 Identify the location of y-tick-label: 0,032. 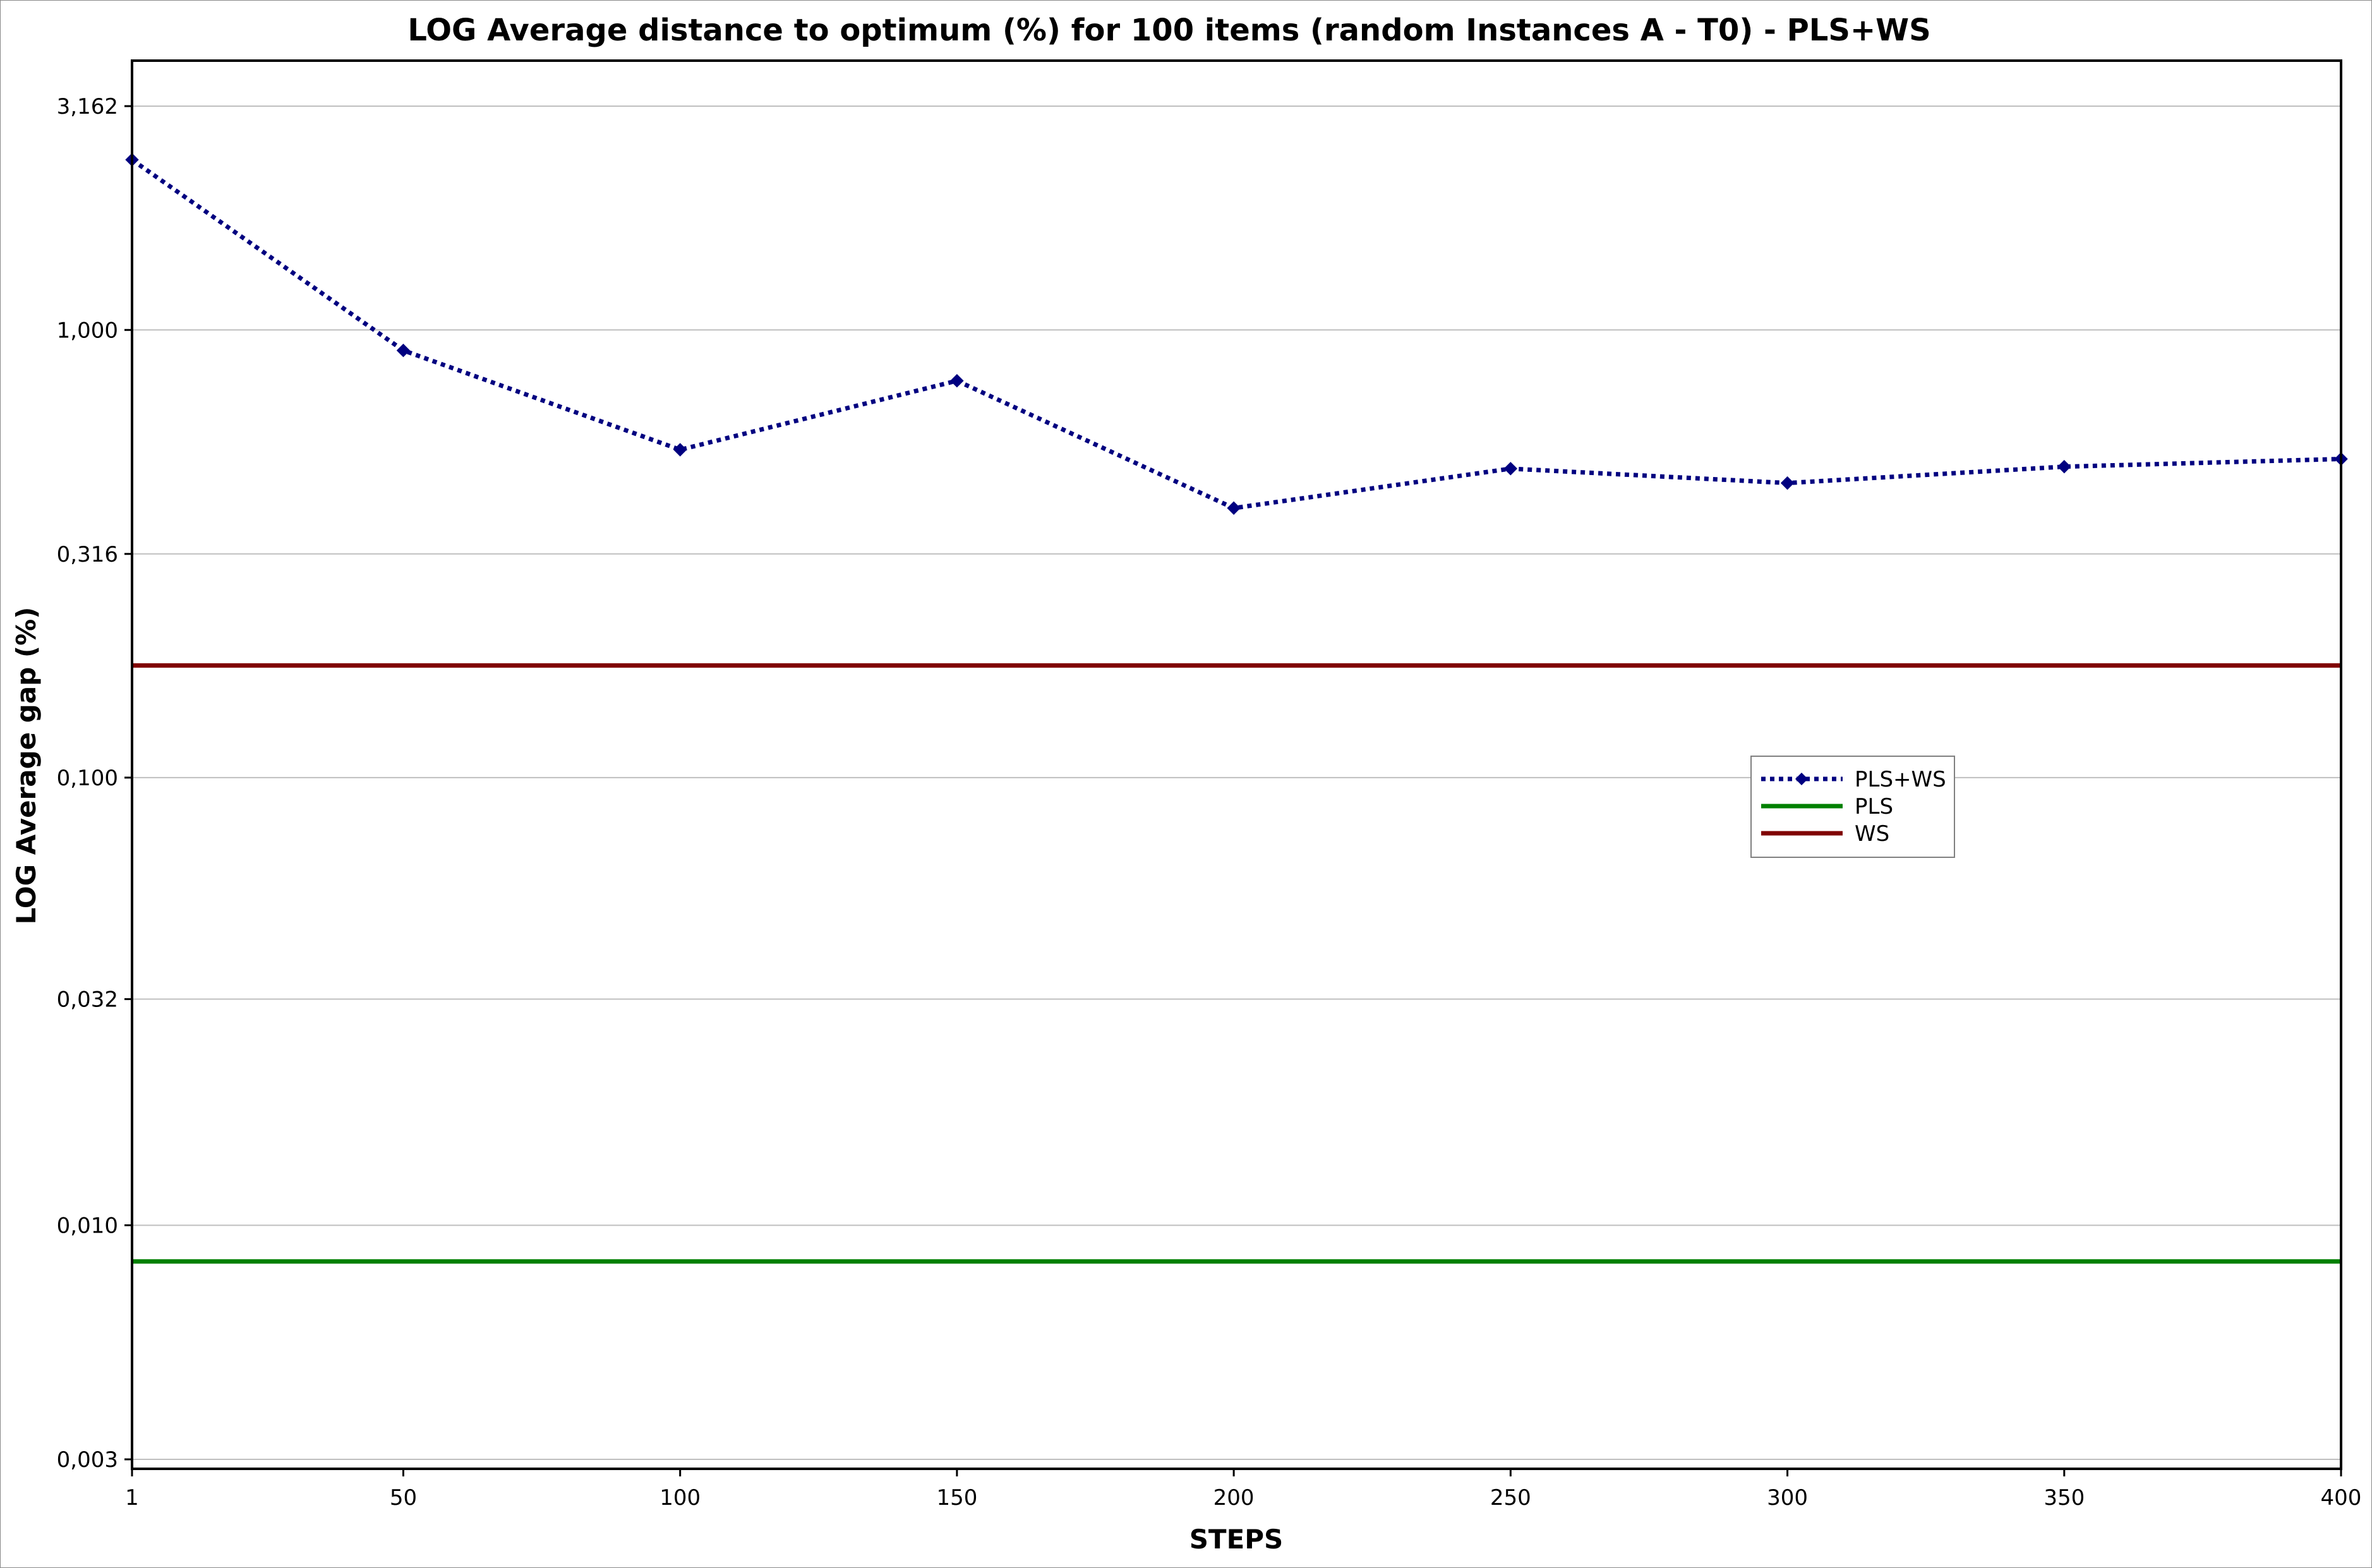
(87, 1000).